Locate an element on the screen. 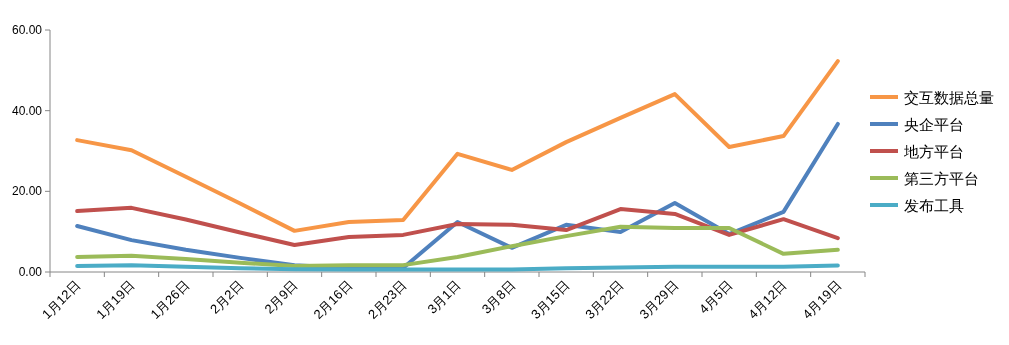 This screenshot has width=1009, height=345. x-tick-label: 2月9日 is located at coordinates (281, 297).